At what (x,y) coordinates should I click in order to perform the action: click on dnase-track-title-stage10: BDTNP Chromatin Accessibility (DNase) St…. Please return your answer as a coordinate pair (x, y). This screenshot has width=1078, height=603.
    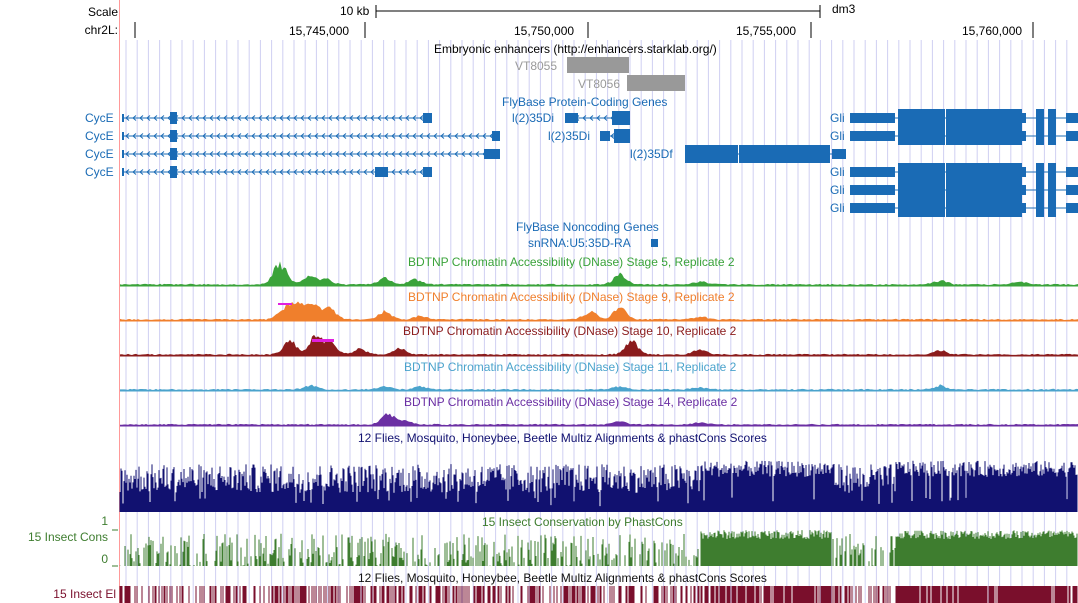
    Looking at the image, I should click on (570, 331).